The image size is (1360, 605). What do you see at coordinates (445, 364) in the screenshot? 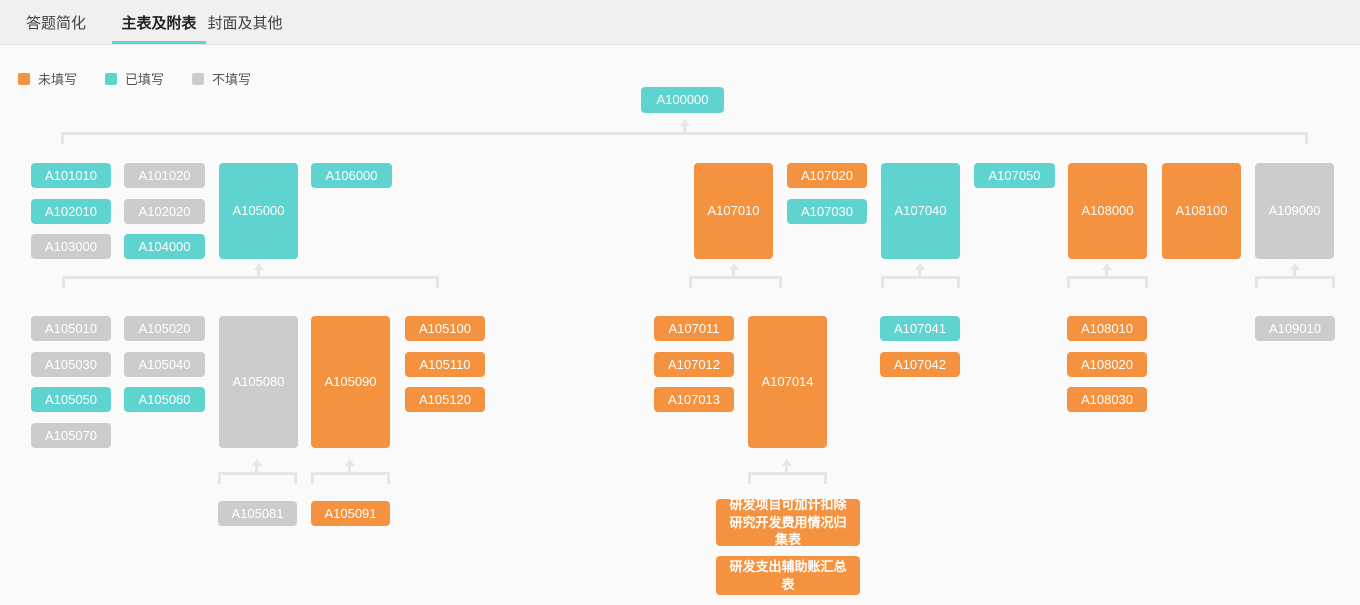
I see `node-a105110: A105110` at bounding box center [445, 364].